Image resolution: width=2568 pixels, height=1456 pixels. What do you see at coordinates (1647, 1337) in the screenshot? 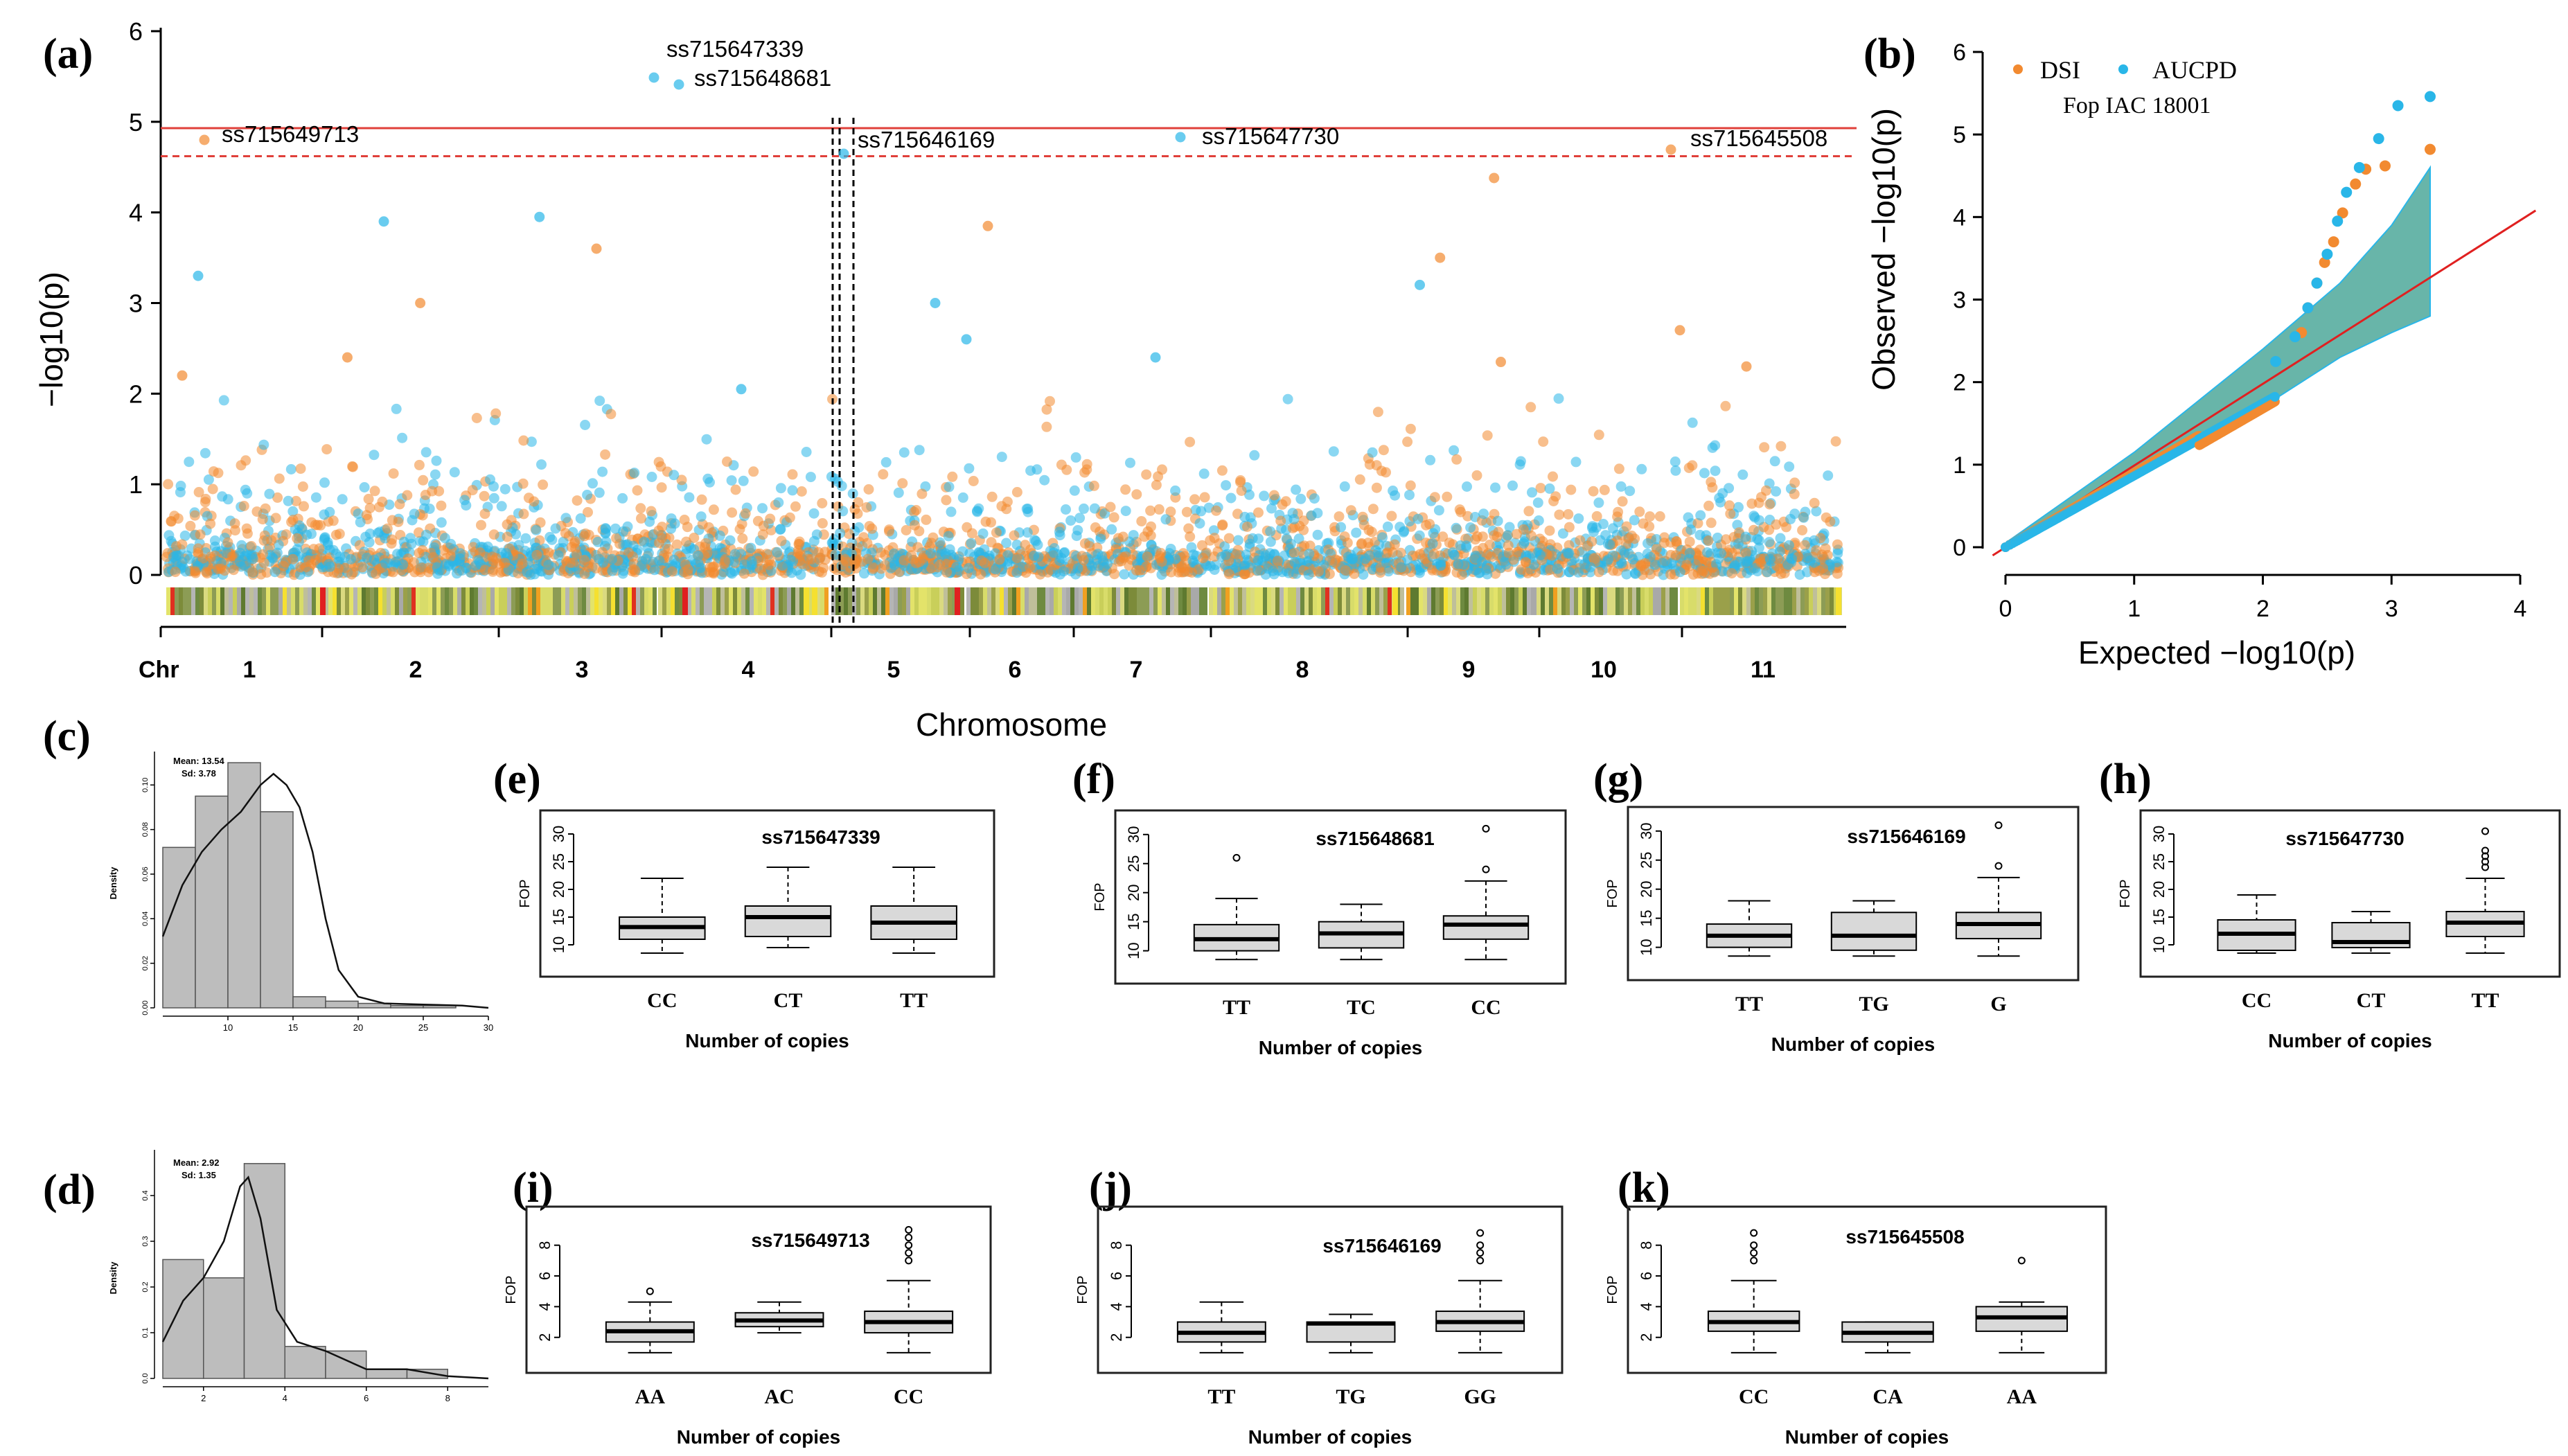
I see `boxplot-y-tick-label: 2` at bounding box center [1647, 1337].